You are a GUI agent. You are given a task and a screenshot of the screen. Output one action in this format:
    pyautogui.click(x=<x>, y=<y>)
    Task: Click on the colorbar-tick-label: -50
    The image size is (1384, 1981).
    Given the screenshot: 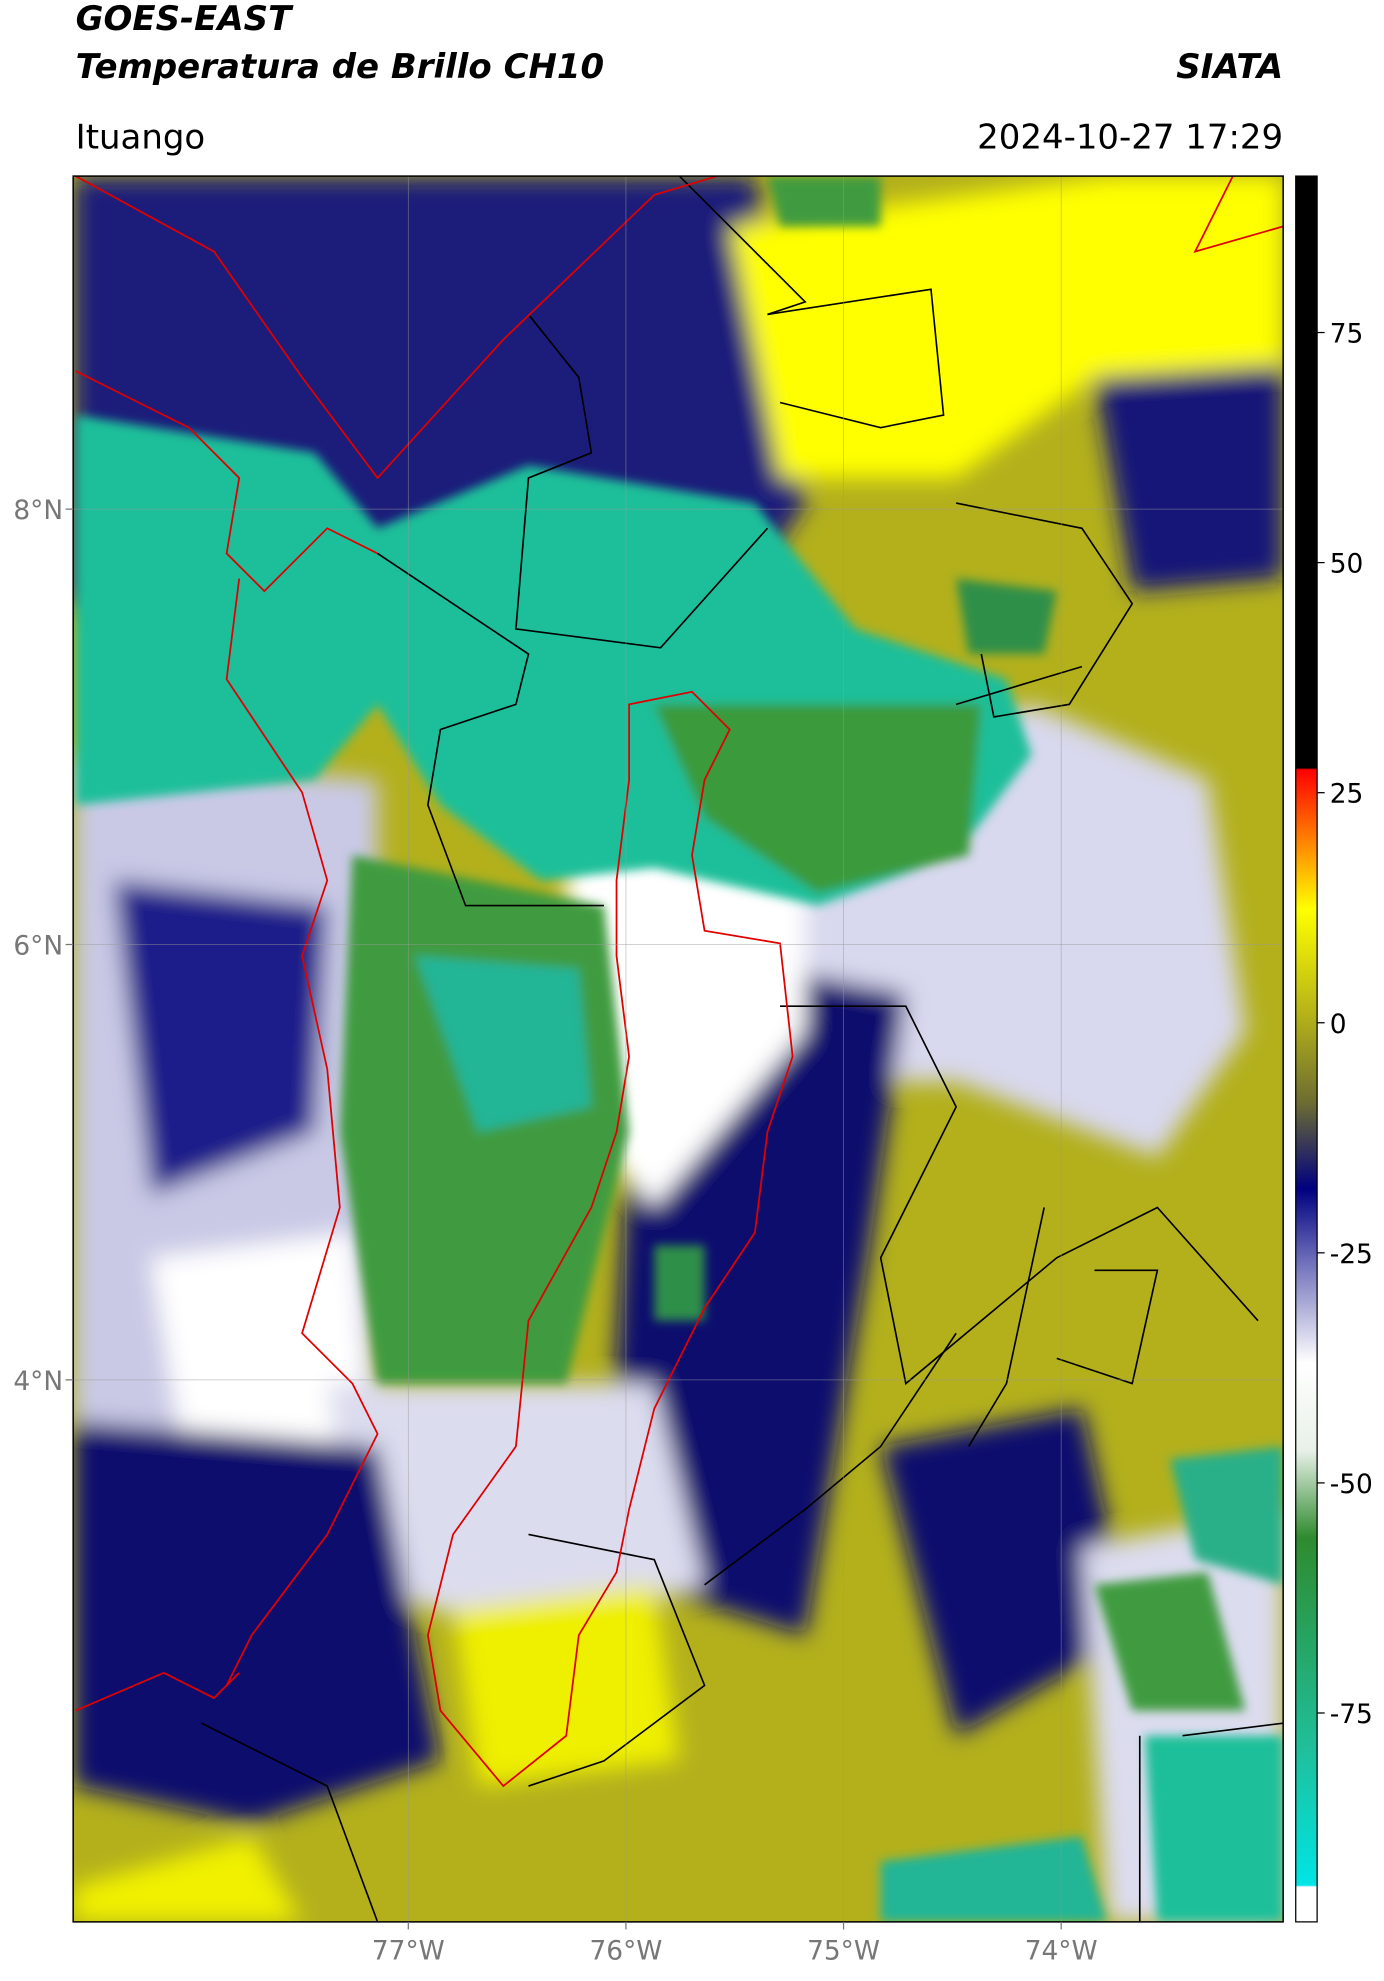 What is the action you would take?
    pyautogui.click(x=1351, y=1484)
    